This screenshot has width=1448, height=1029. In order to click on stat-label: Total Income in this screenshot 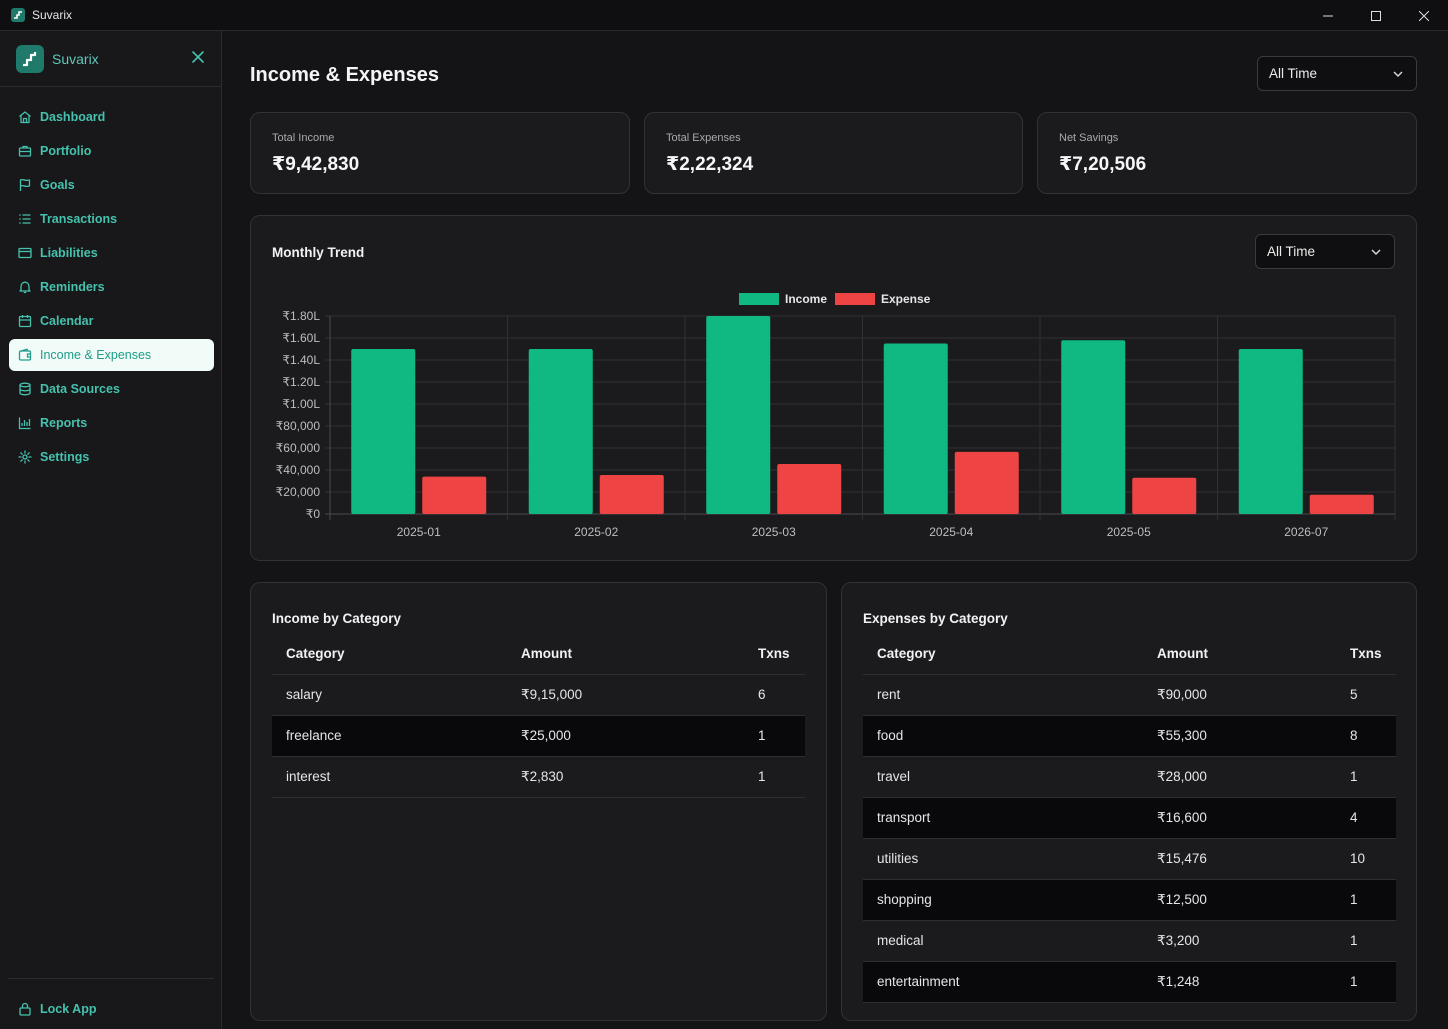, I will do `click(303, 138)`.